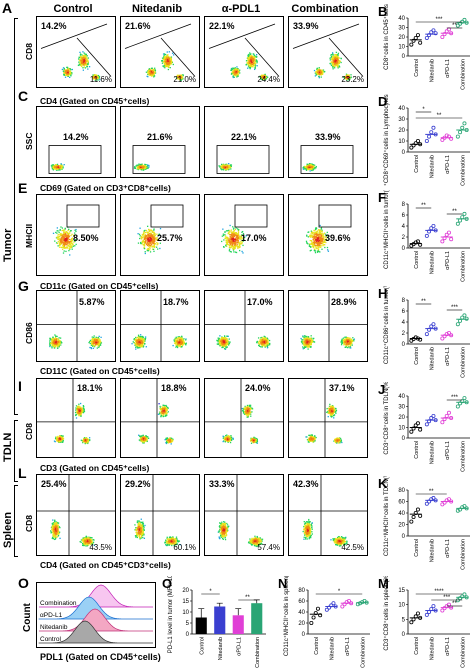 The image size is (474, 668). I want to click on y-tick-label: 8, so click(404, 205).